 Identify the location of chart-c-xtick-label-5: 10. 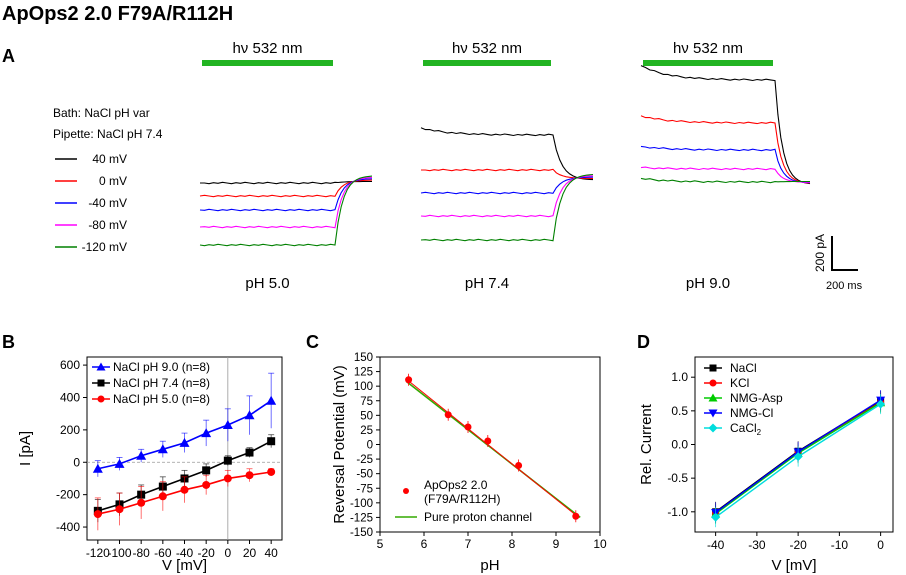
(600, 544).